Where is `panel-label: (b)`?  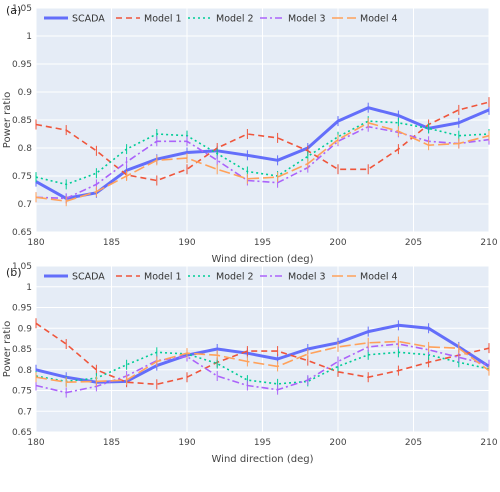 panel-label: (b) is located at coordinates (14, 272).